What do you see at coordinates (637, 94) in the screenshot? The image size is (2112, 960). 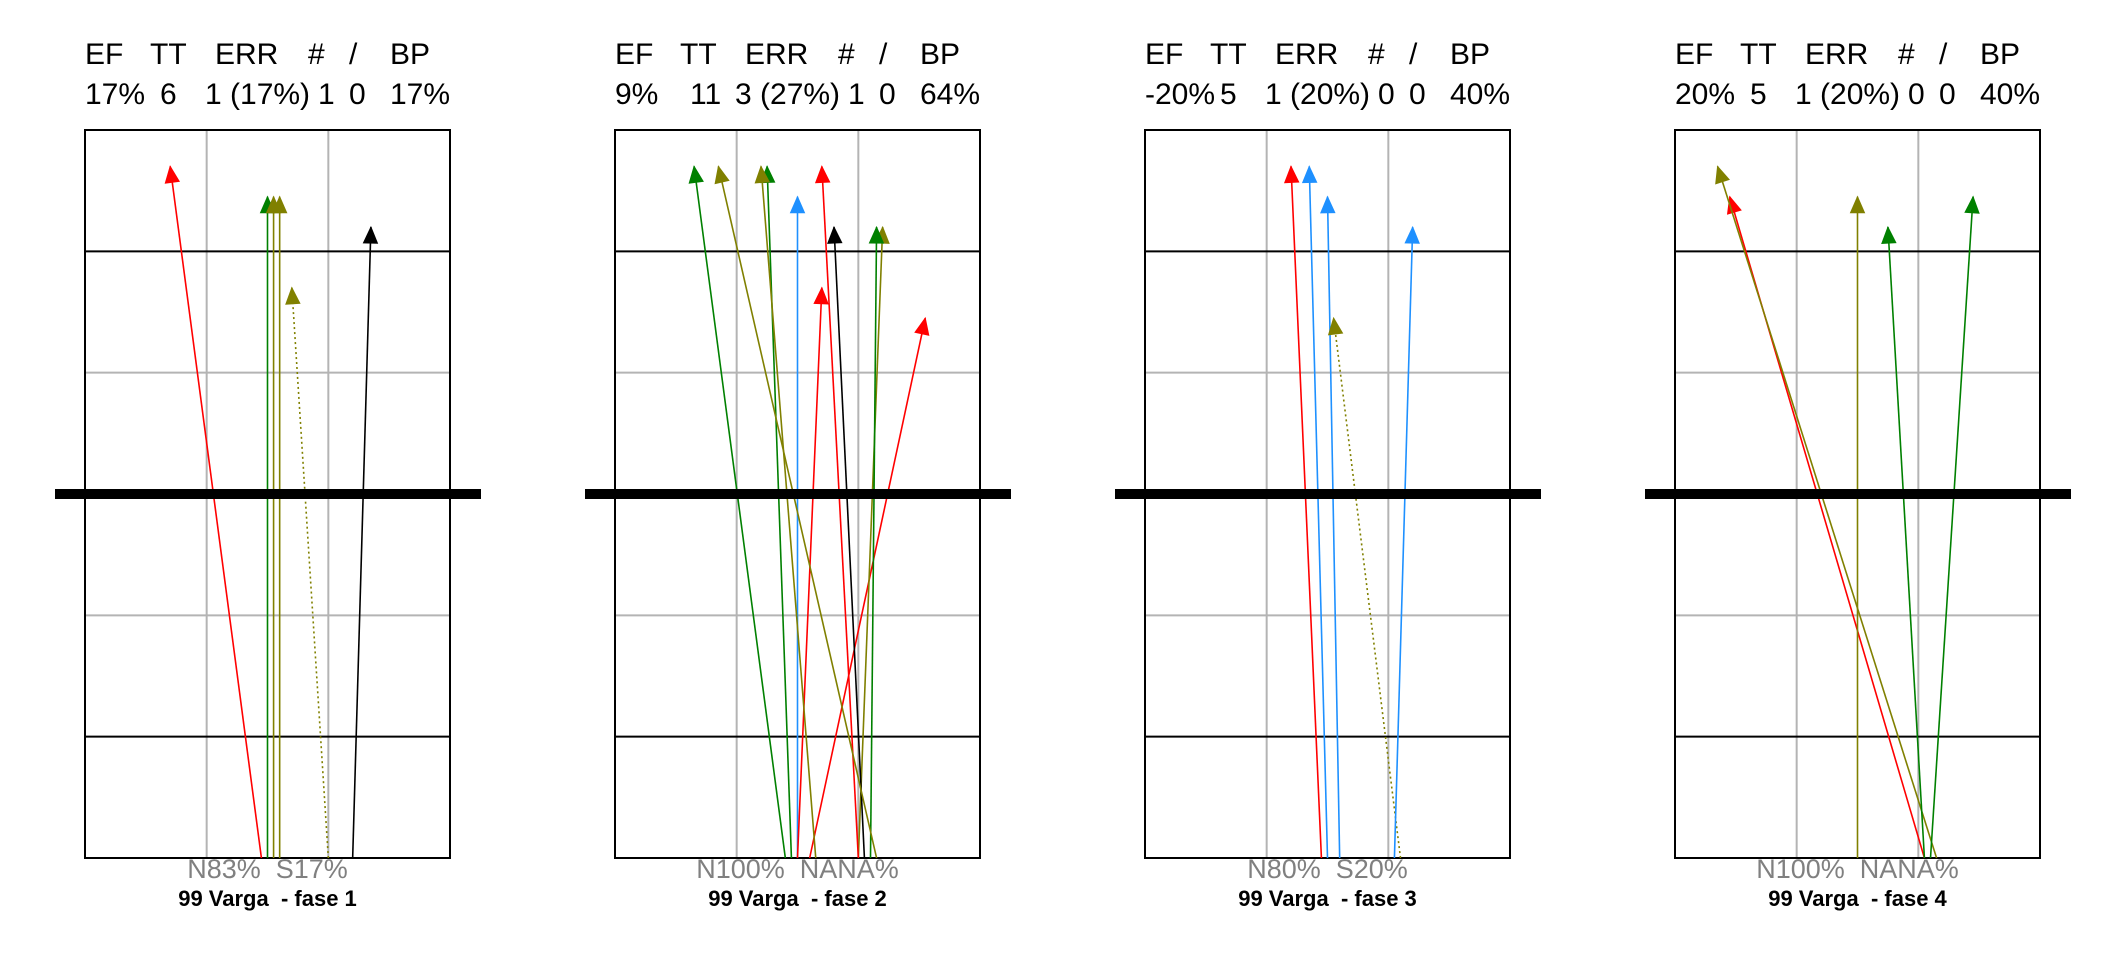 I see `header-value: 9%` at bounding box center [637, 94].